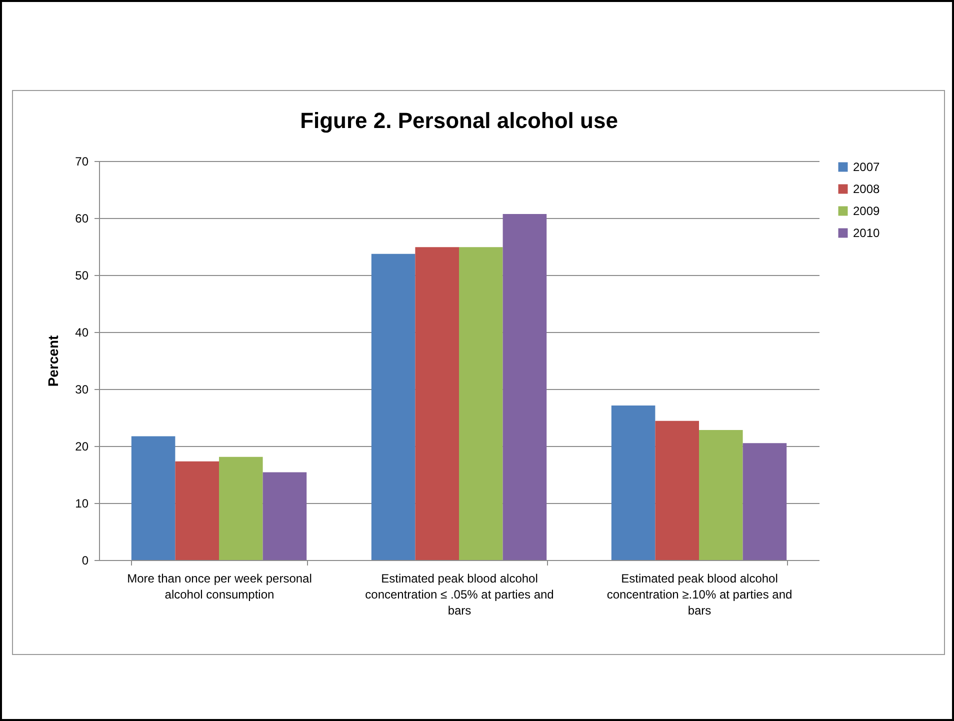 The image size is (954, 721). Describe the element at coordinates (82, 447) in the screenshot. I see `y-tick-label: 20` at that location.